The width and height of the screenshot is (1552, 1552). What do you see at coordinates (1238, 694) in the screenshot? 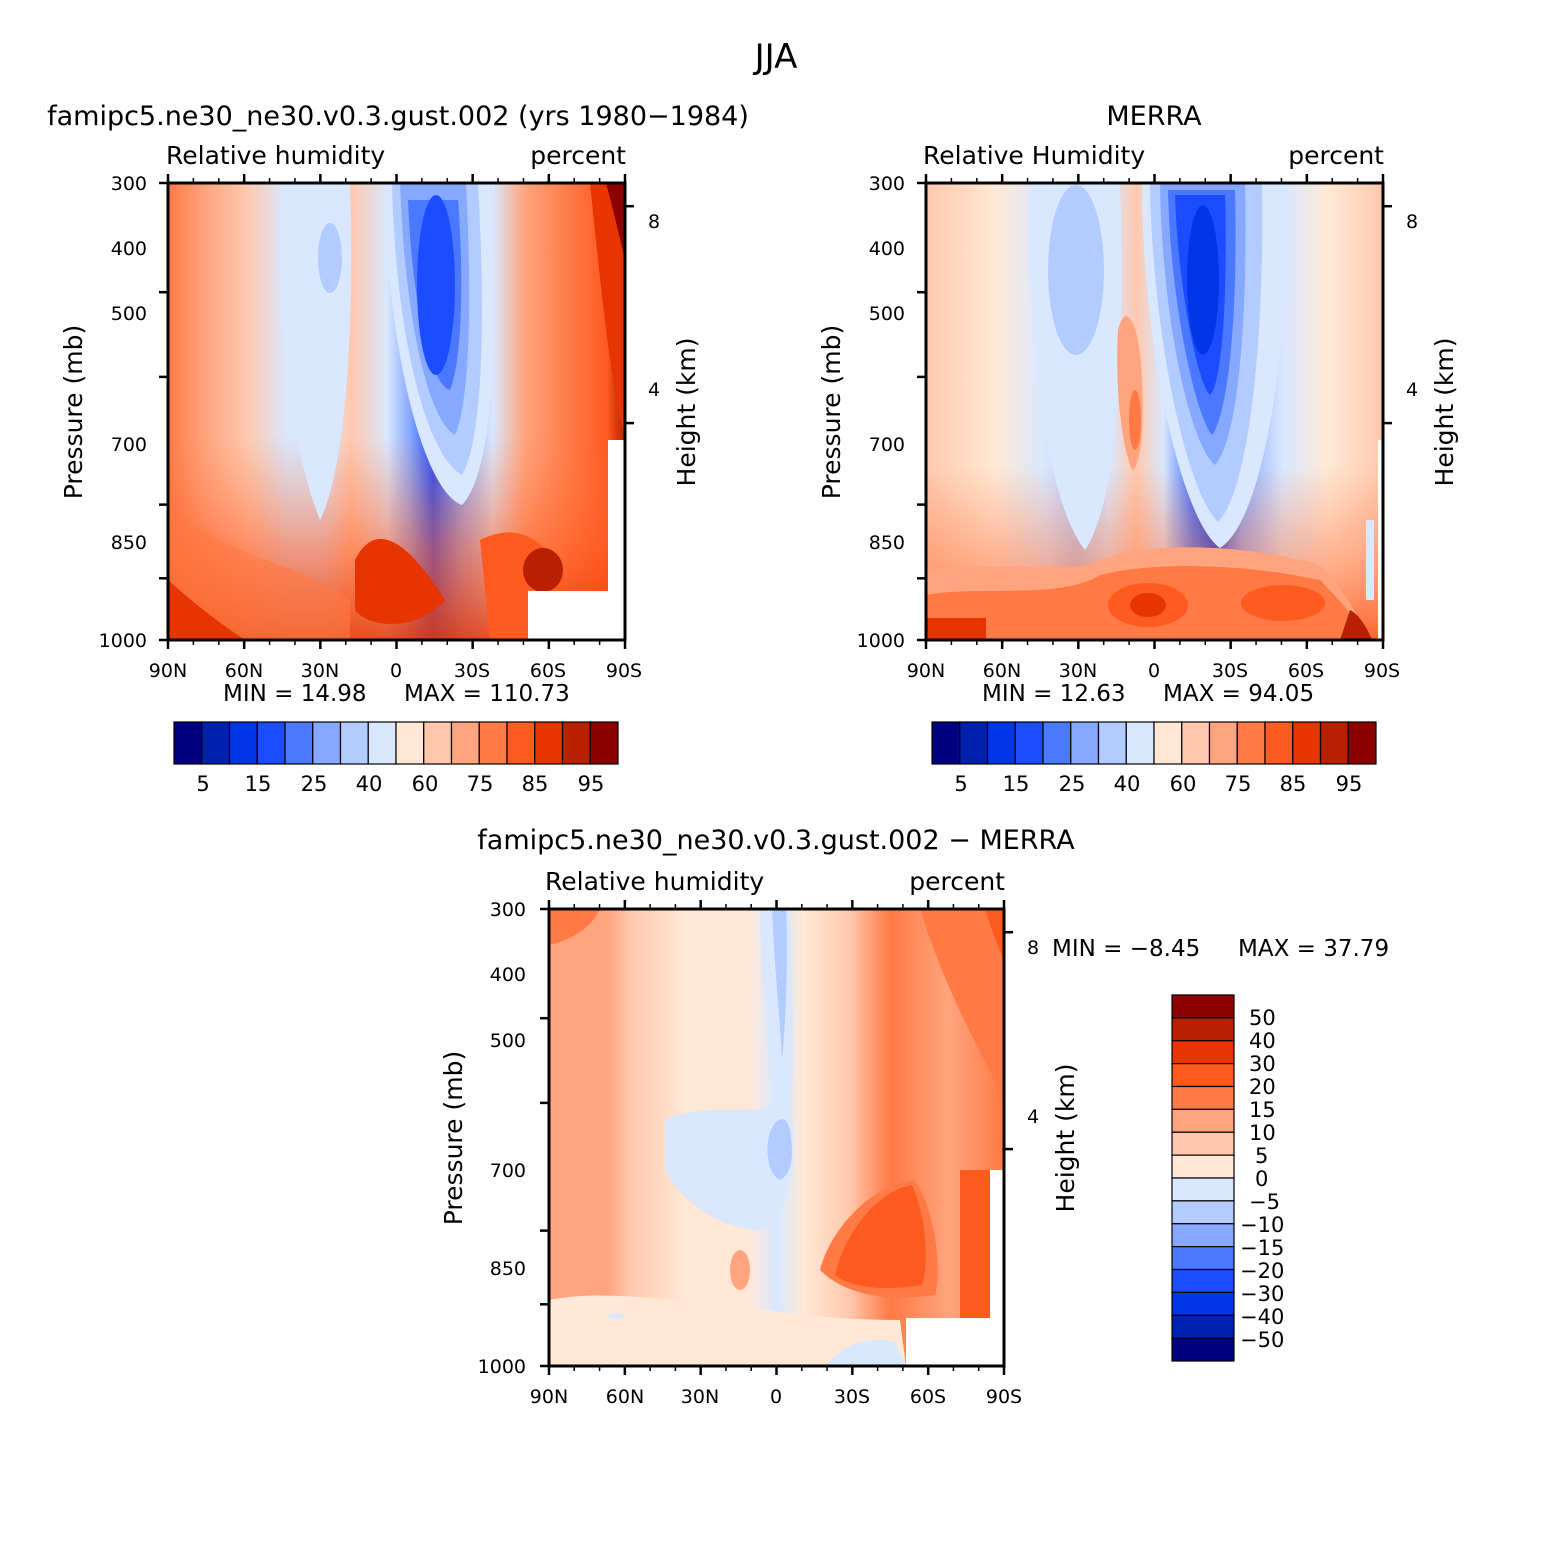
I see `max-value: MAX = 94.05` at bounding box center [1238, 694].